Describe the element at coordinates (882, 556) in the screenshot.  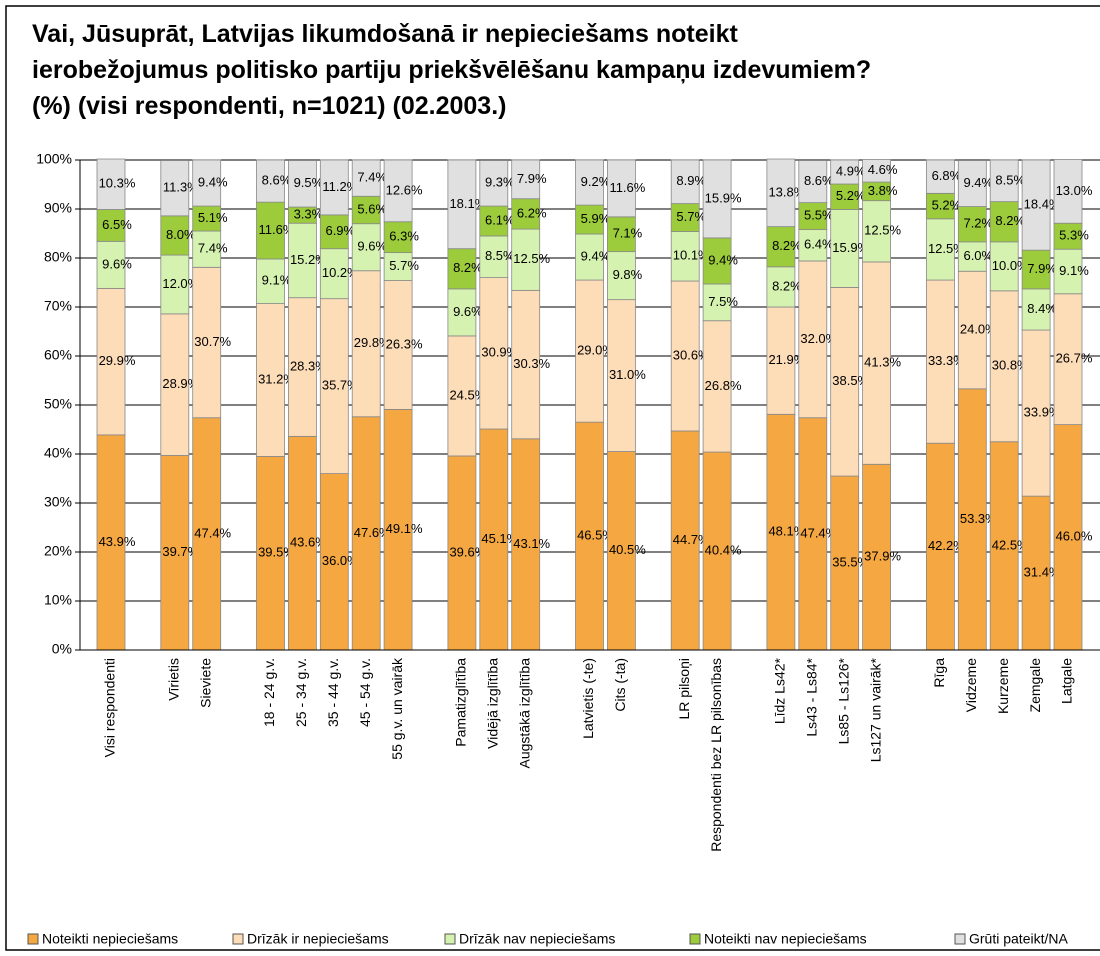
I see `data-label: 37.9%` at that location.